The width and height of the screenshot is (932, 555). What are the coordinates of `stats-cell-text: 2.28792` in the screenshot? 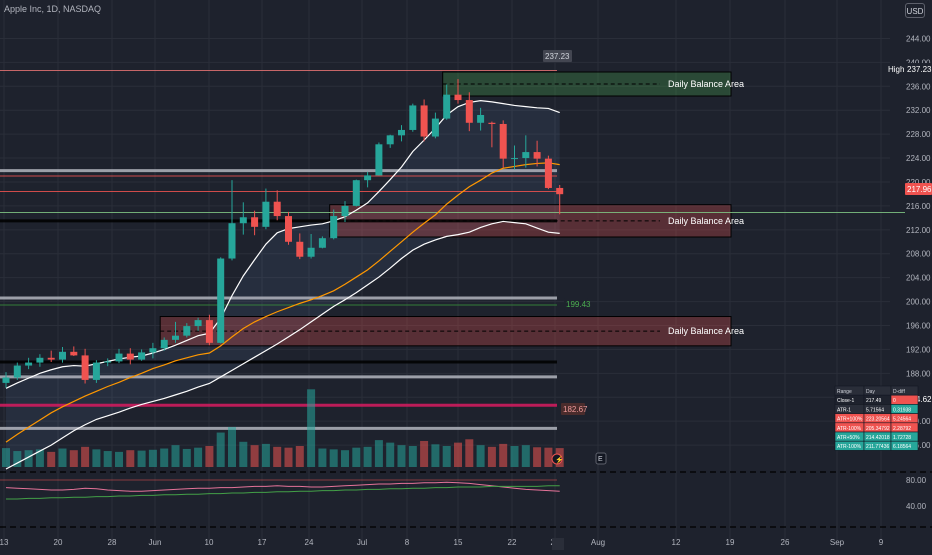 It's located at (902, 429).